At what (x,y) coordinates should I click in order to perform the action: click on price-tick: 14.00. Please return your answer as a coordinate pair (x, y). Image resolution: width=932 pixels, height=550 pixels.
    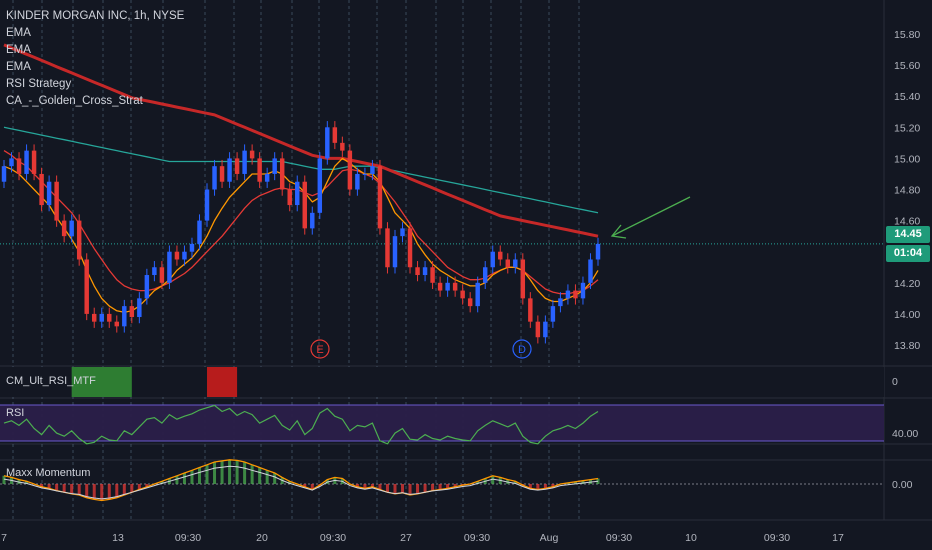
    Looking at the image, I should click on (907, 315).